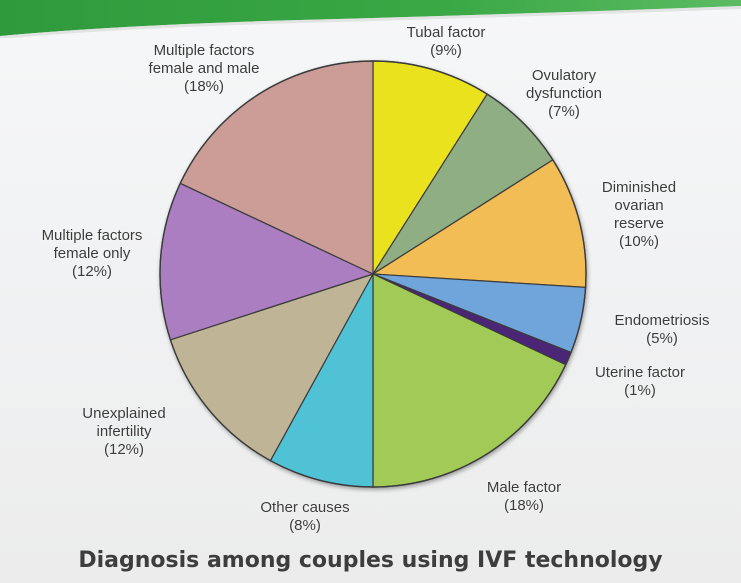 The image size is (741, 583). I want to click on slice-label-line: infertility, so click(124, 431).